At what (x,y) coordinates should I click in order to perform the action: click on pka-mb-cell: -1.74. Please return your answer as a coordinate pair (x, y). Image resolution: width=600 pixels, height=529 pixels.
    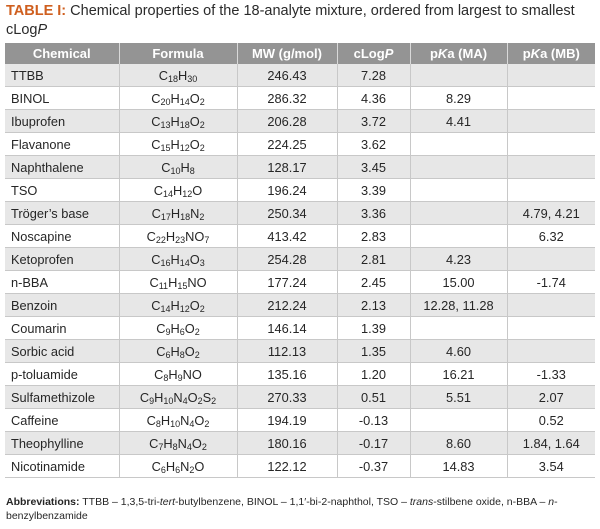
    Looking at the image, I should click on (551, 282).